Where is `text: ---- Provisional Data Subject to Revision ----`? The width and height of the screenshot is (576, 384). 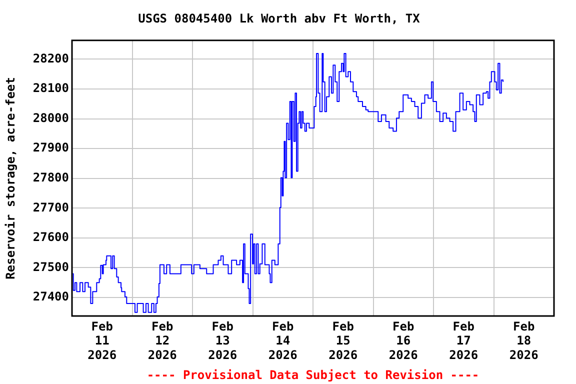 text: ---- Provisional Data Subject to Revision ---- is located at coordinates (313, 375).